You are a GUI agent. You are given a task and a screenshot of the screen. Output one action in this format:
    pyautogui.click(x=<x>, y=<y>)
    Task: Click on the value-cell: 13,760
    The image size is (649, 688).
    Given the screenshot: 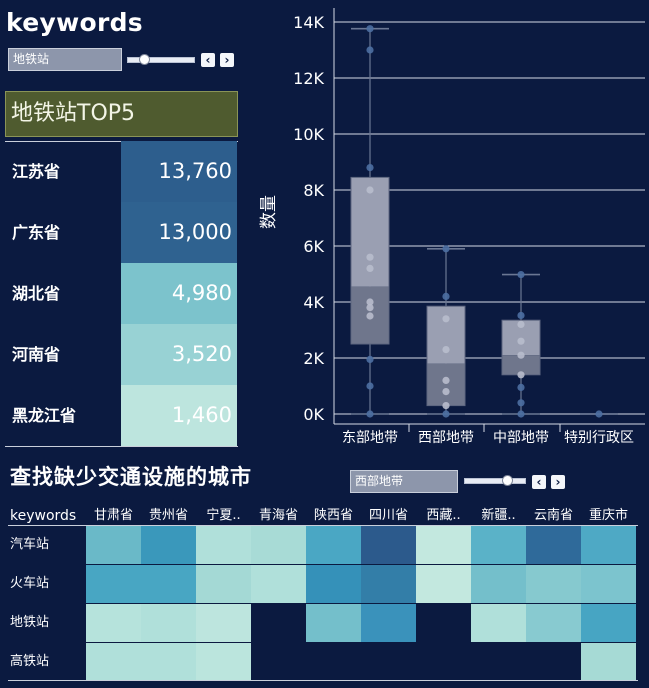 What is the action you would take?
    pyautogui.click(x=179, y=171)
    